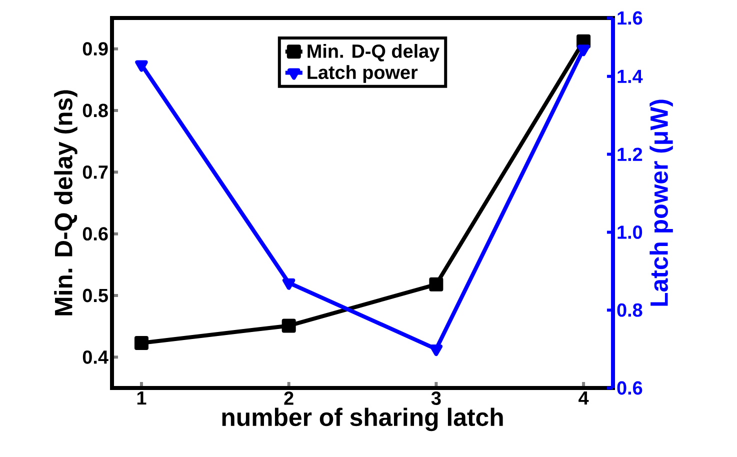 The image size is (737, 457). Describe the element at coordinates (95, 357) in the screenshot. I see `y-tick-label: 0.4` at that location.